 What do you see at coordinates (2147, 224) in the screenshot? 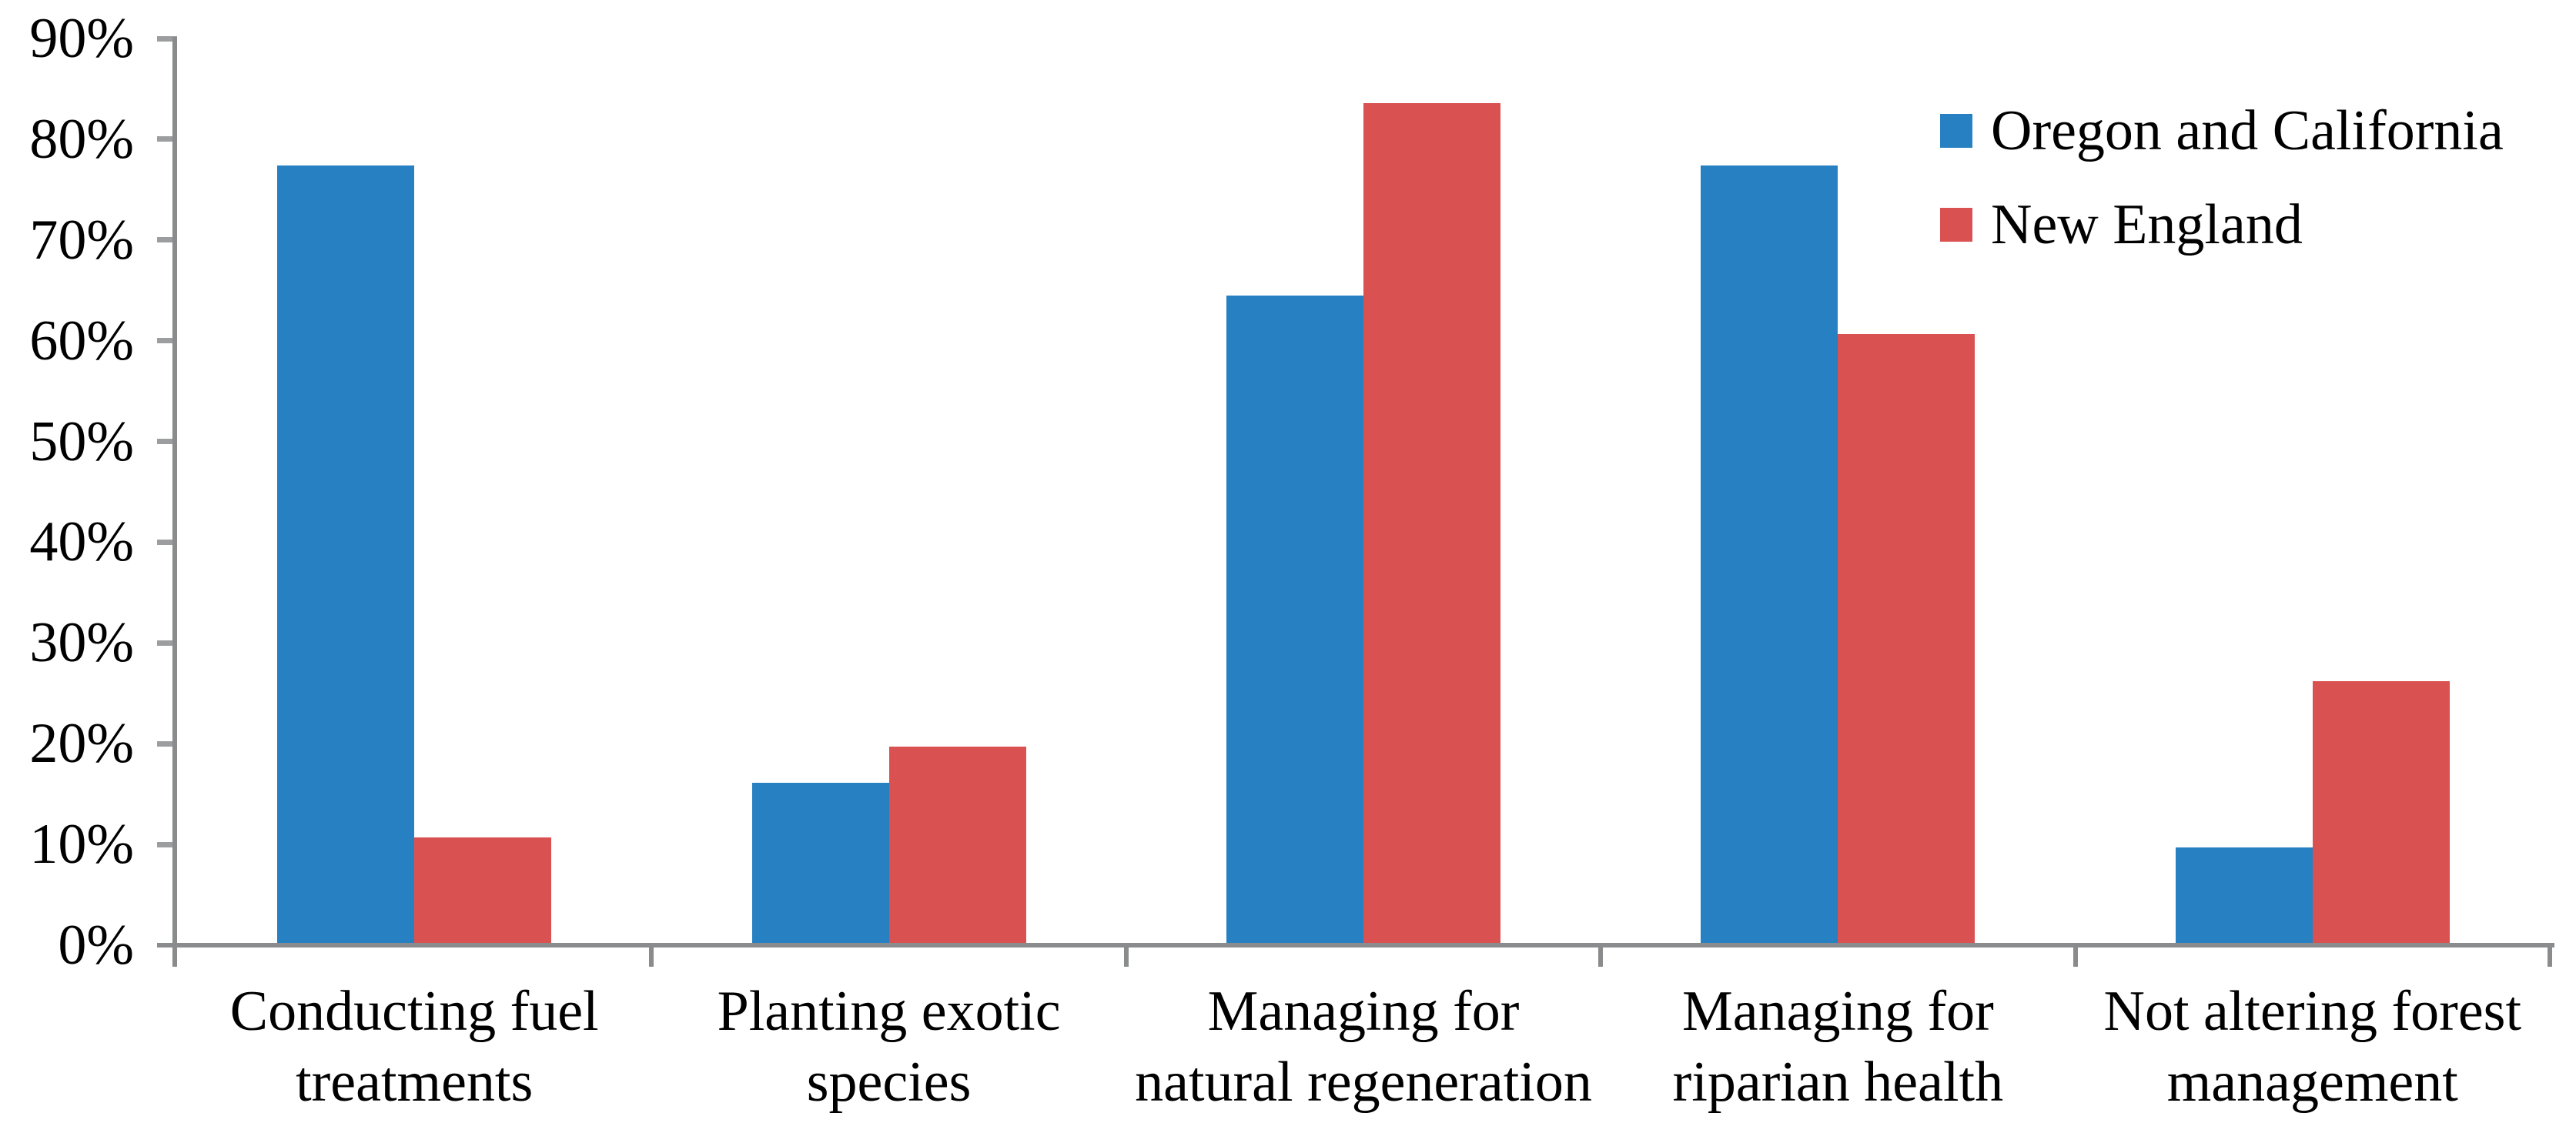
I see `legend-series-label: New England` at bounding box center [2147, 224].